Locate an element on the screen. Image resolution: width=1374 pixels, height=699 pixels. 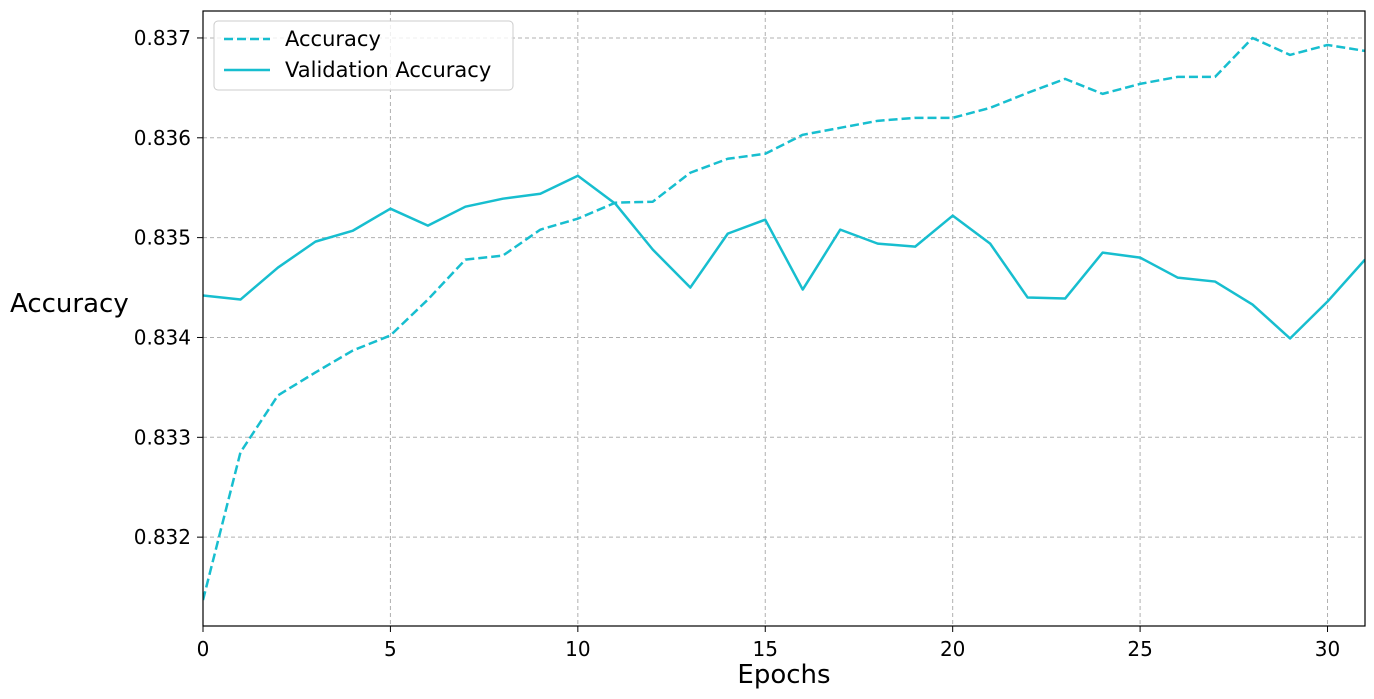
legend-box is located at coordinates (363, 55).